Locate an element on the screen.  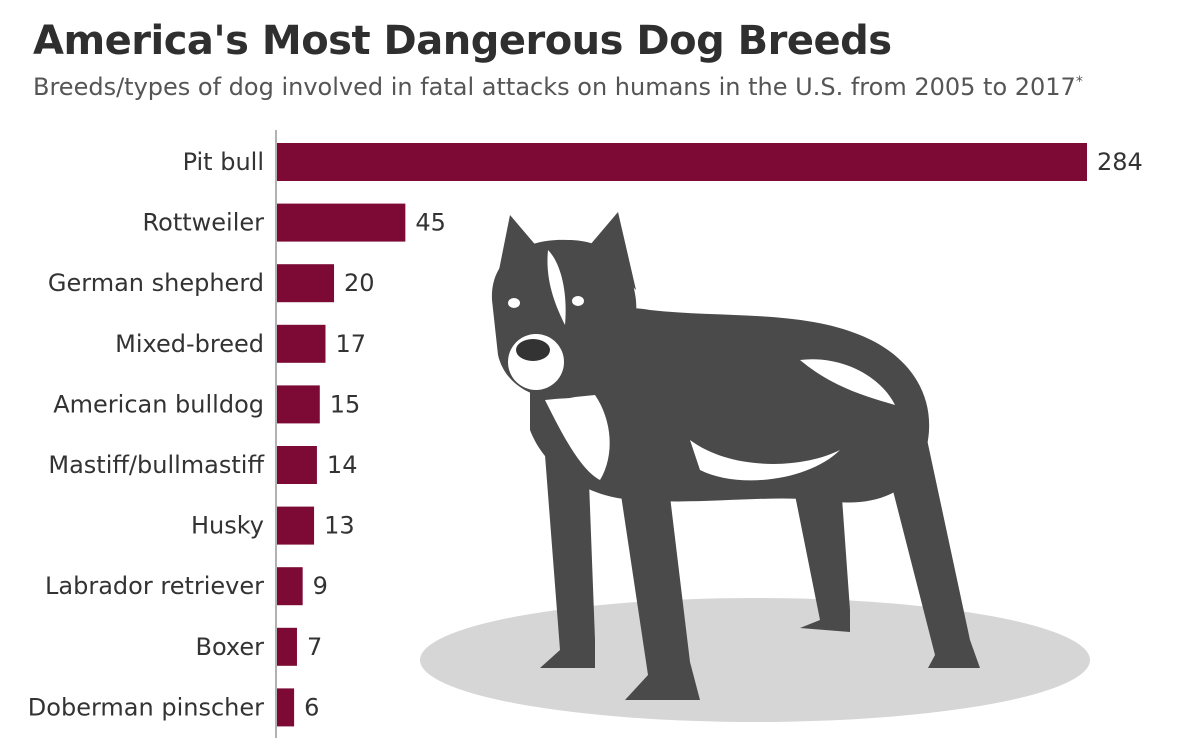
value-label-boxer: 7 is located at coordinates (314, 647).